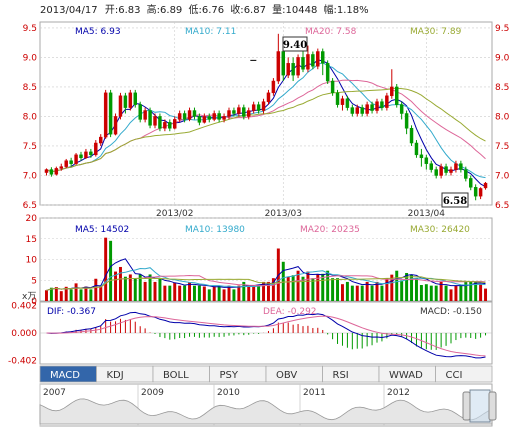 This screenshot has height=429, width=514. I want to click on tab-cci: CCI, so click(464, 374).